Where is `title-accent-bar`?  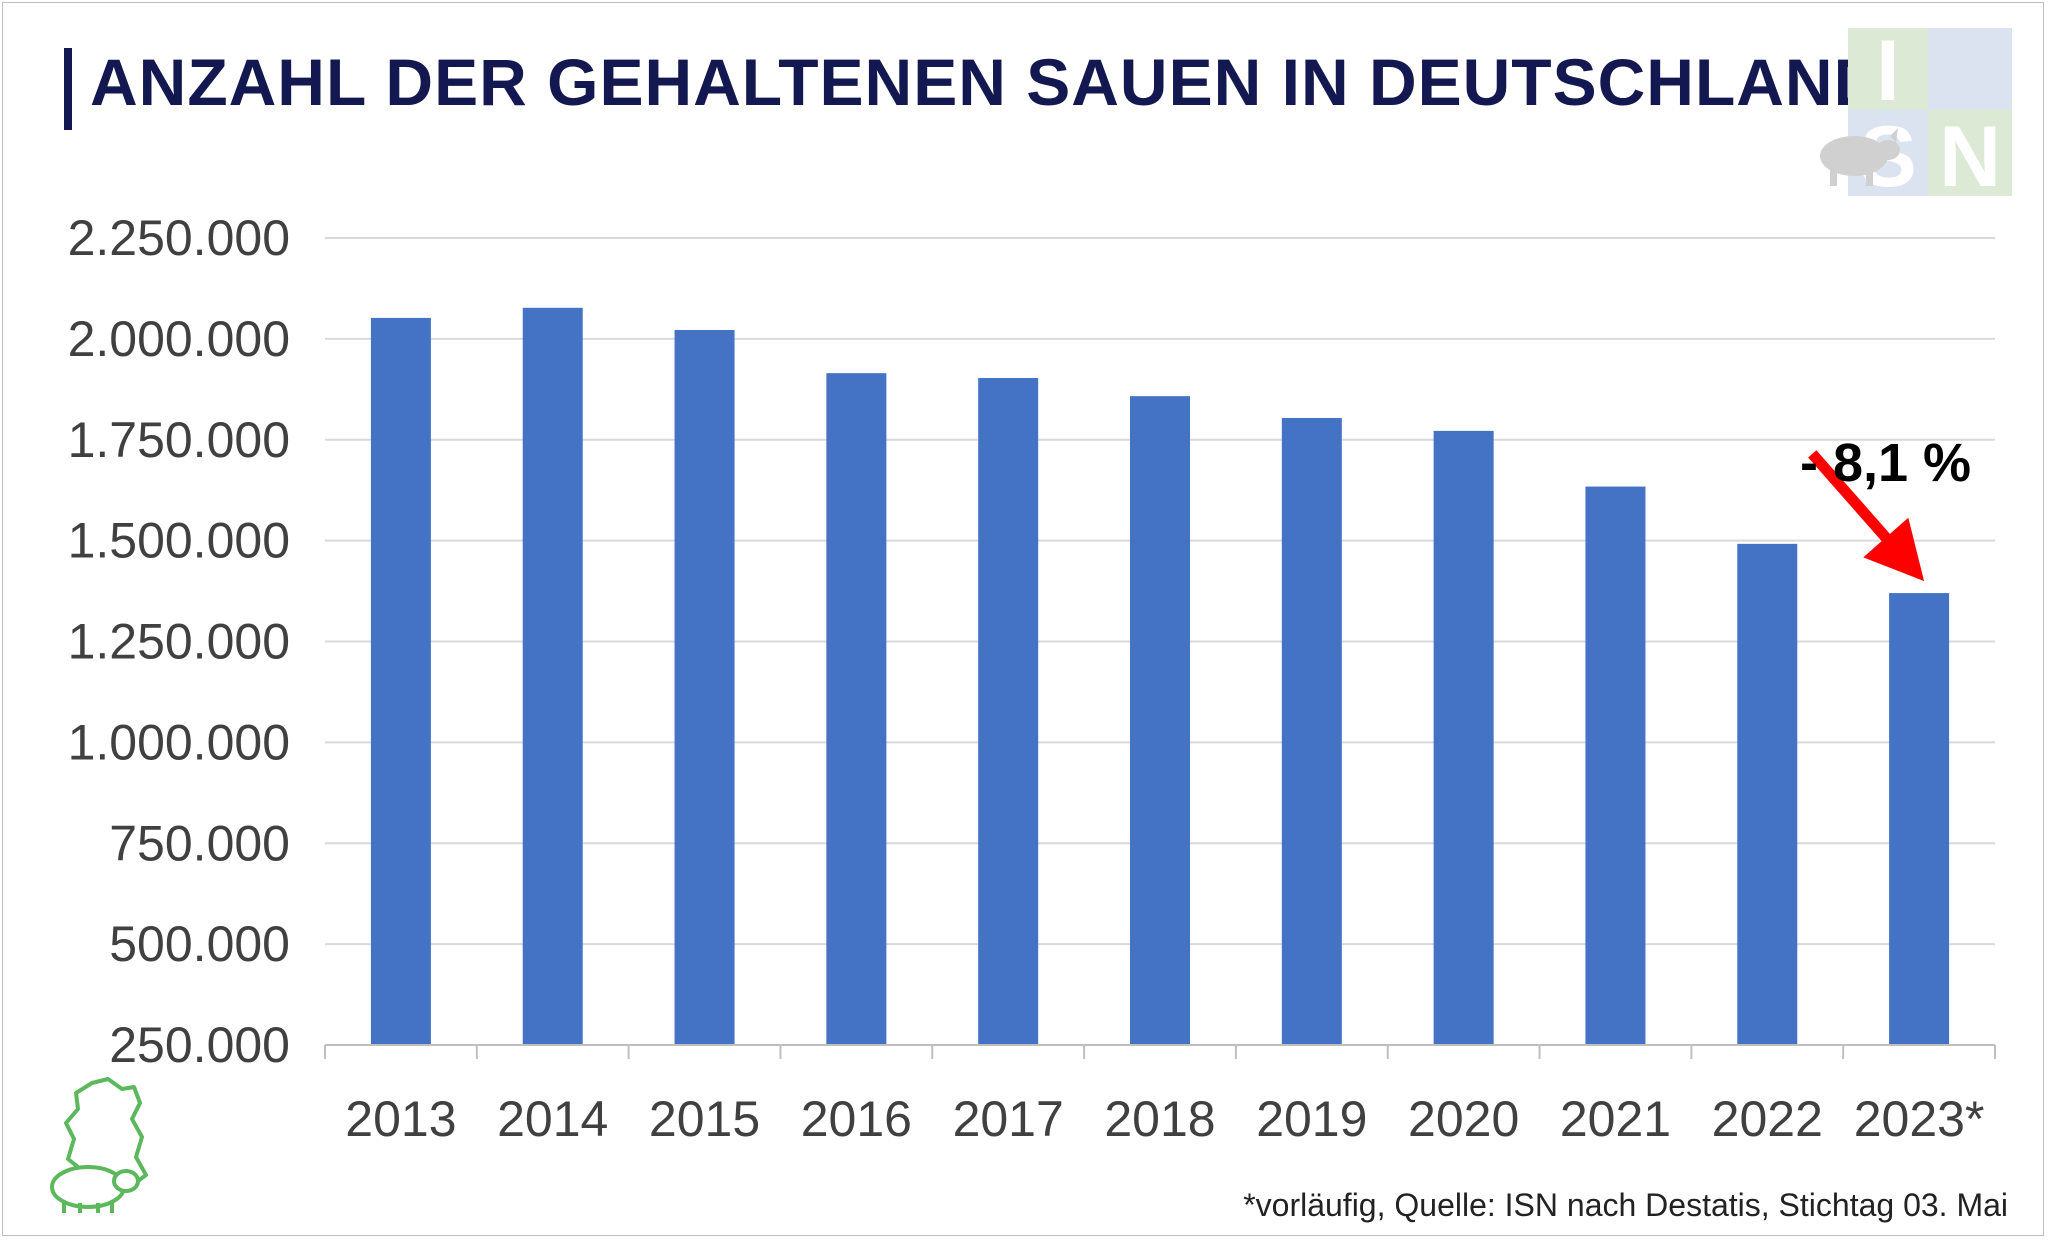
title-accent-bar is located at coordinates (68, 89).